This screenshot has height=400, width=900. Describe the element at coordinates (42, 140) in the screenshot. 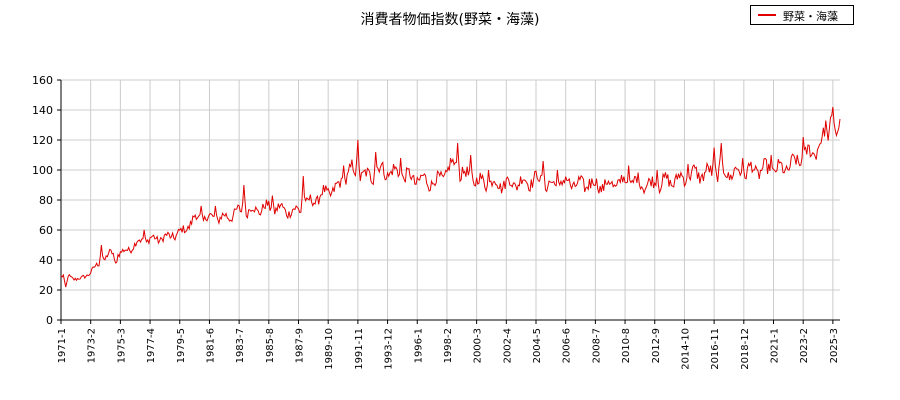

I see `y-tick-label: 120` at that location.